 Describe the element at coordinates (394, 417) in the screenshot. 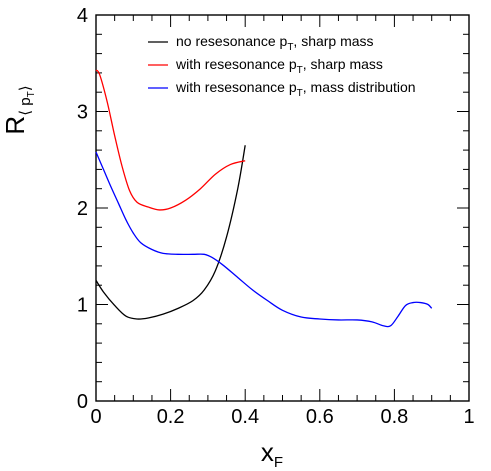

I see `x-tick-label: 0.8` at that location.